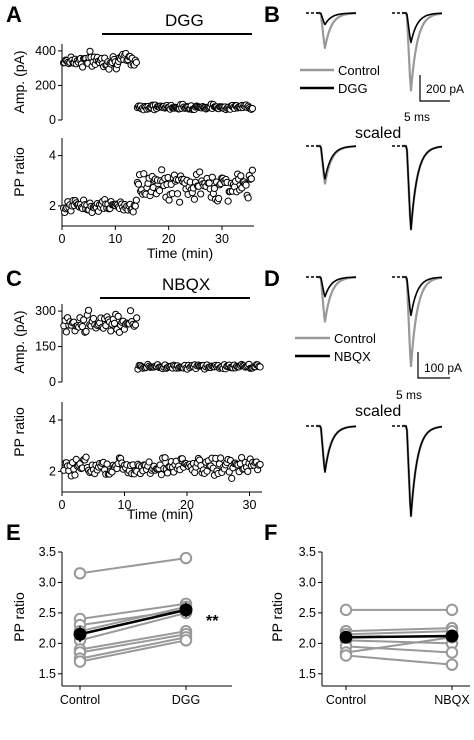 Image resolution: width=474 pixels, height=740 pixels. I want to click on panel-letter-e: E, so click(13, 532).